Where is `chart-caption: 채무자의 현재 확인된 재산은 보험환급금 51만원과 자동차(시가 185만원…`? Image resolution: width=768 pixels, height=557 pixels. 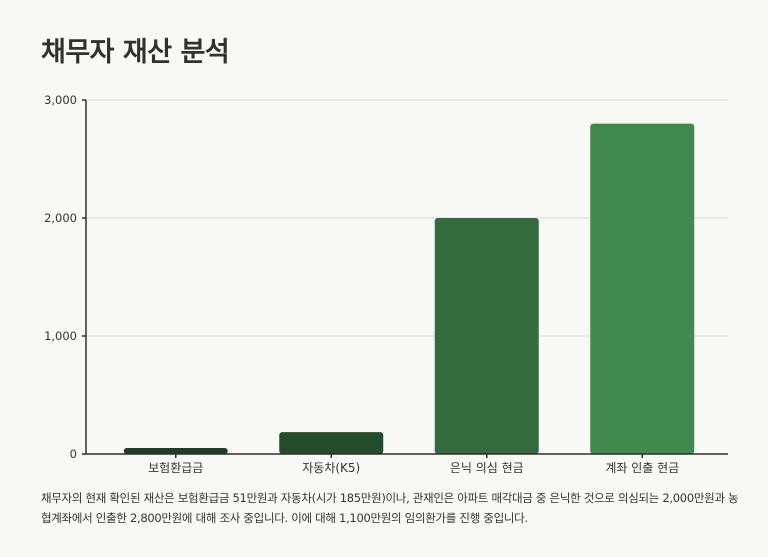 chart-caption: 채무자의 현재 확인된 재산은 보험환급금 51만원과 자동차(시가 185만원… is located at coordinates (390, 508).